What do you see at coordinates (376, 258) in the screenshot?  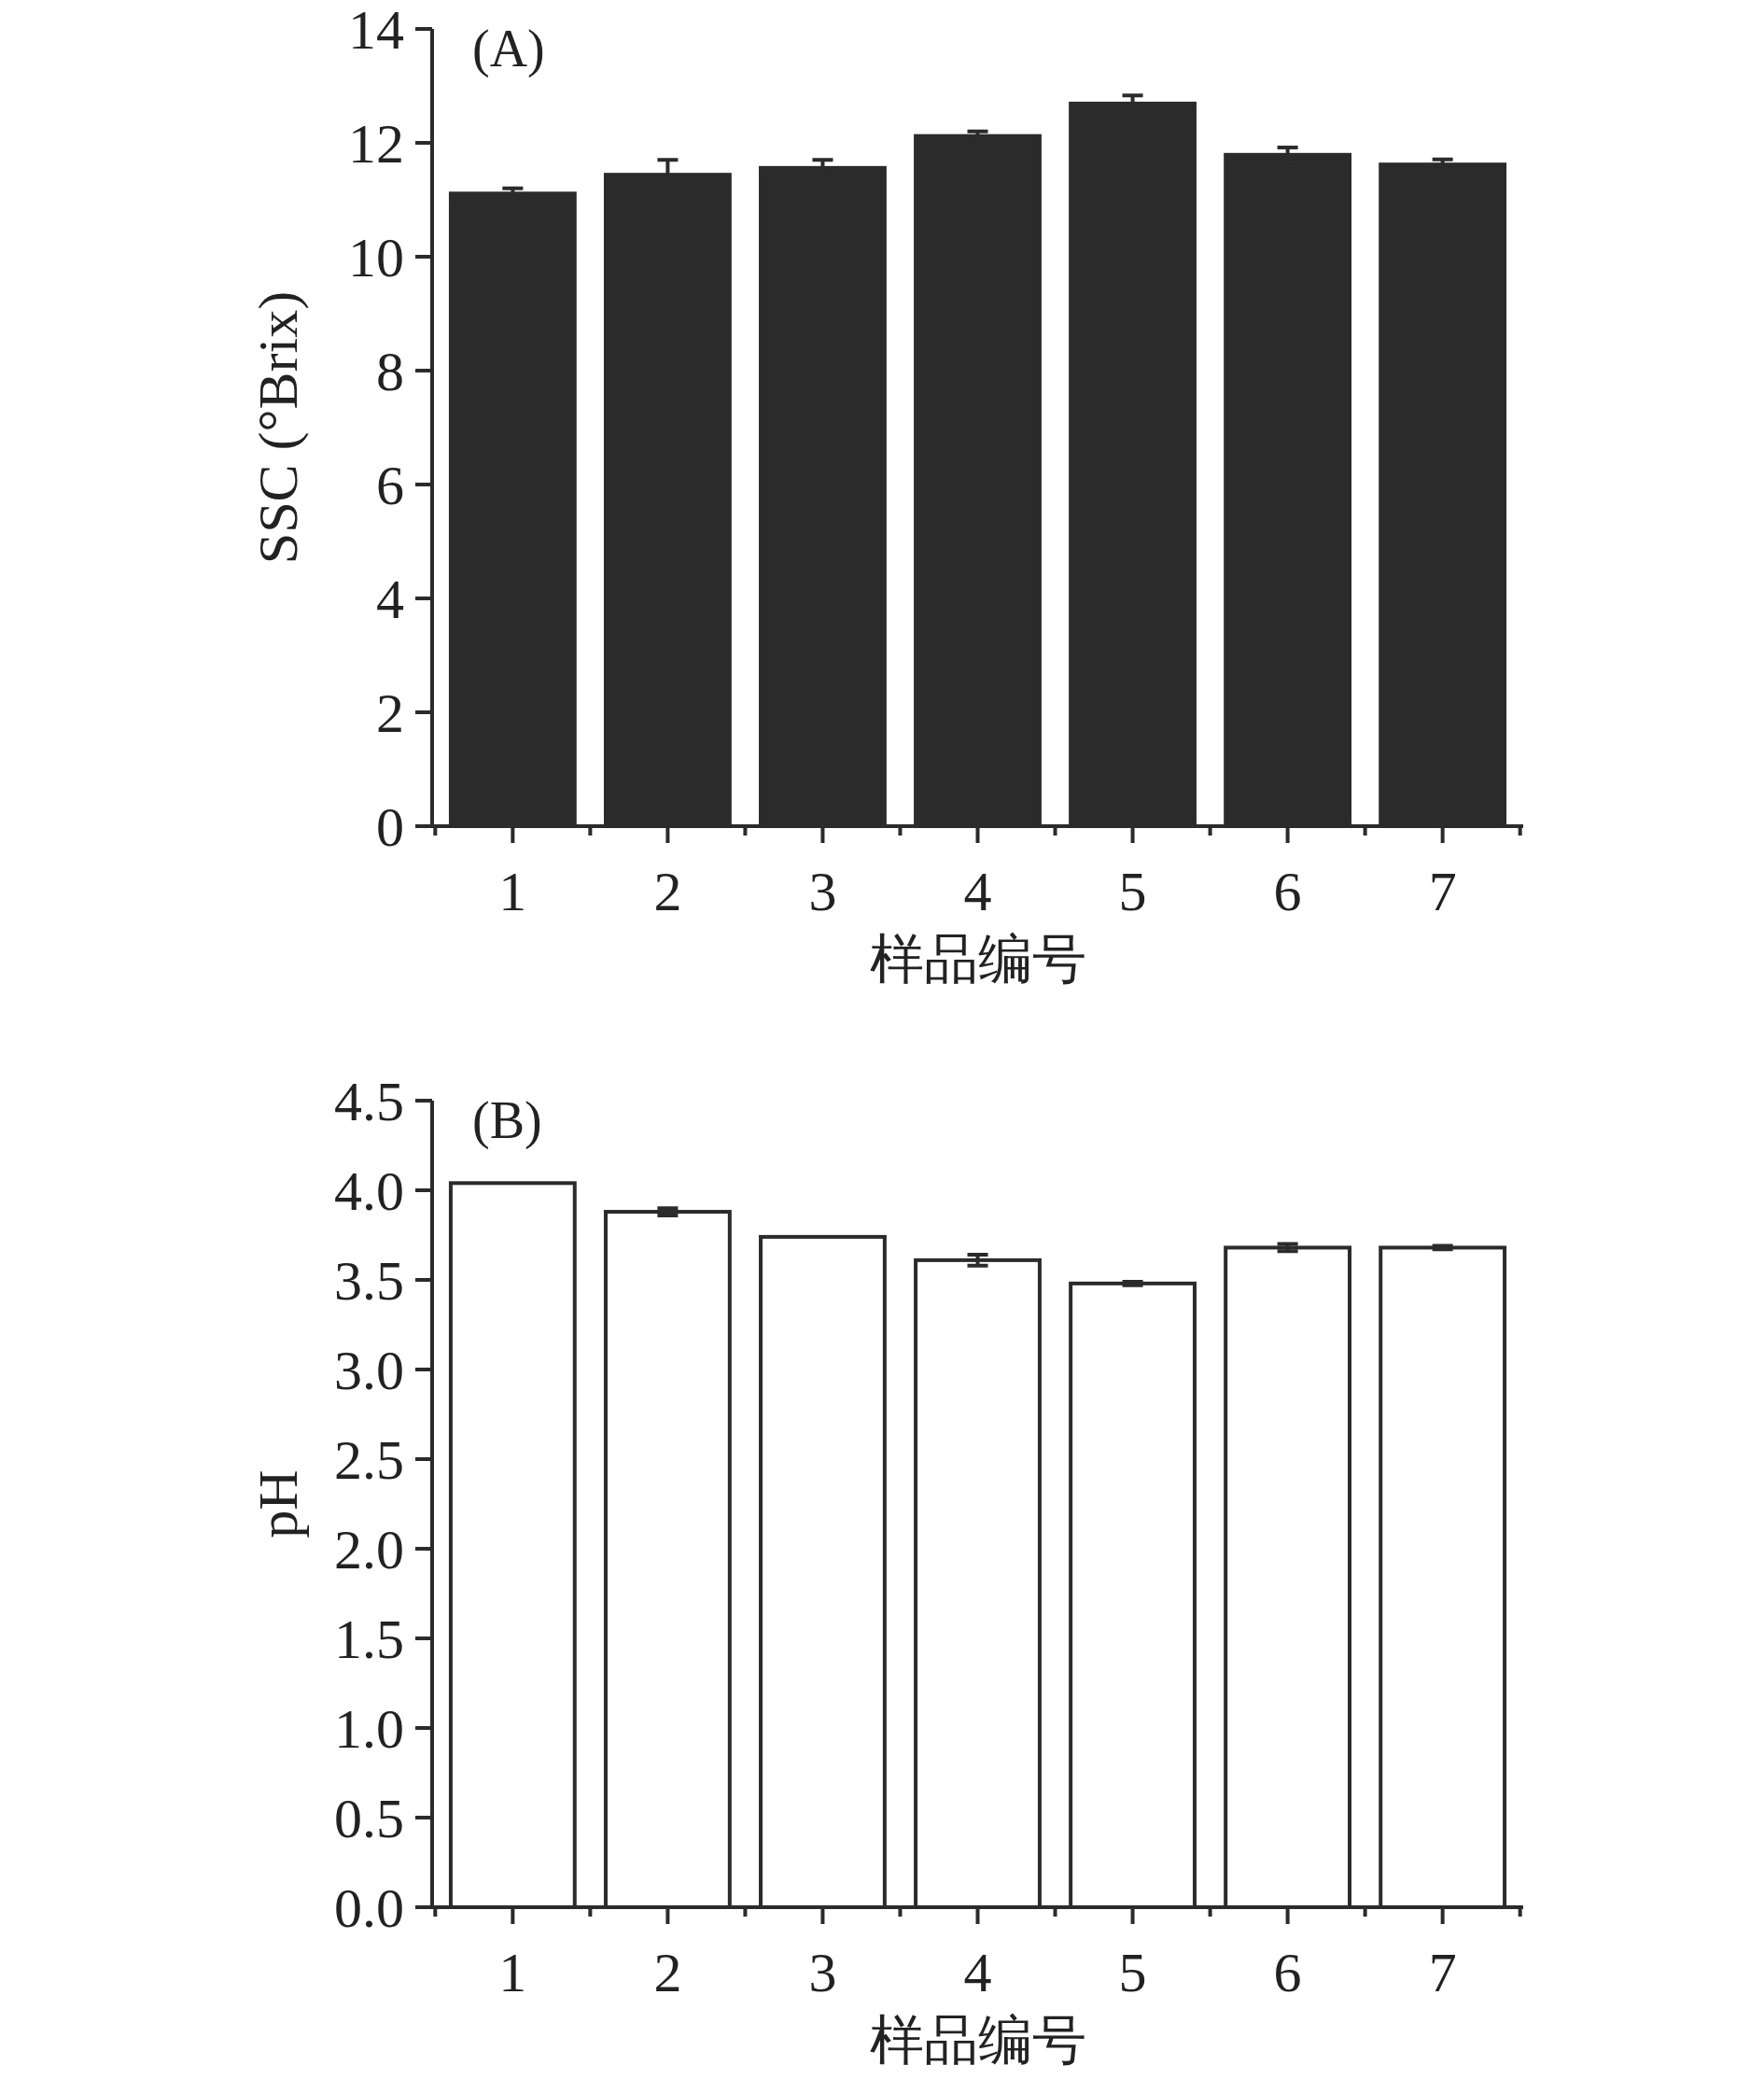 I see `y-tick-label: 10` at bounding box center [376, 258].